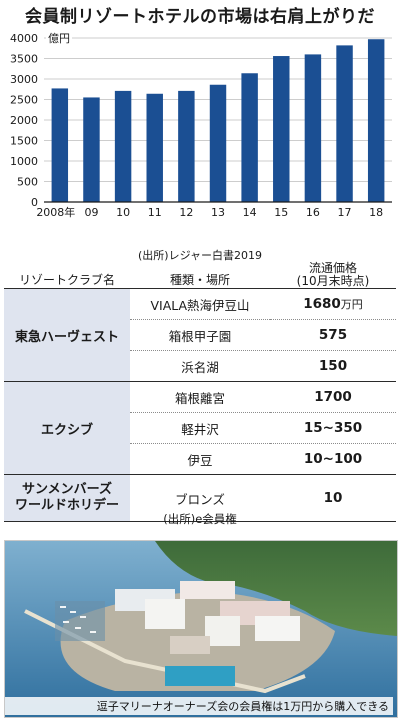 This screenshot has height=723, width=400. Describe the element at coordinates (345, 212) in the screenshot. I see `x-tick-label: 17` at that location.